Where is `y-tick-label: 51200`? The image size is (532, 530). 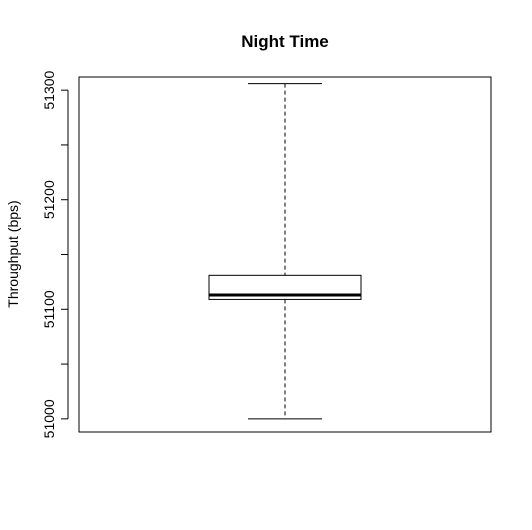 y-tick-label: 51200 is located at coordinates (49, 199).